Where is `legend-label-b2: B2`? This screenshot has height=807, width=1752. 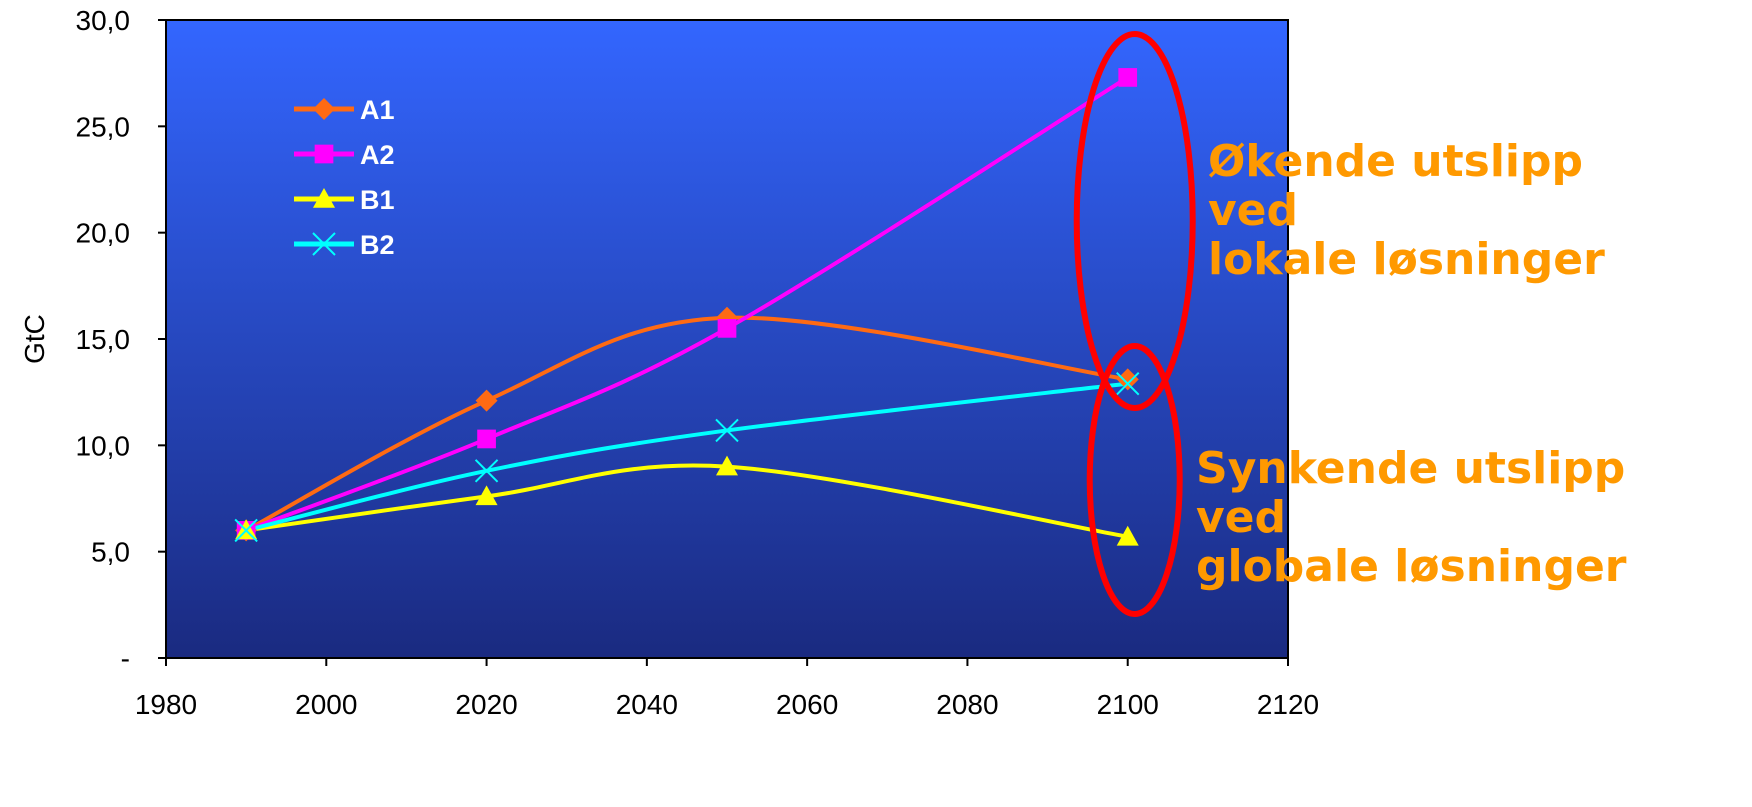 legend-label-b2: B2 is located at coordinates (377, 245).